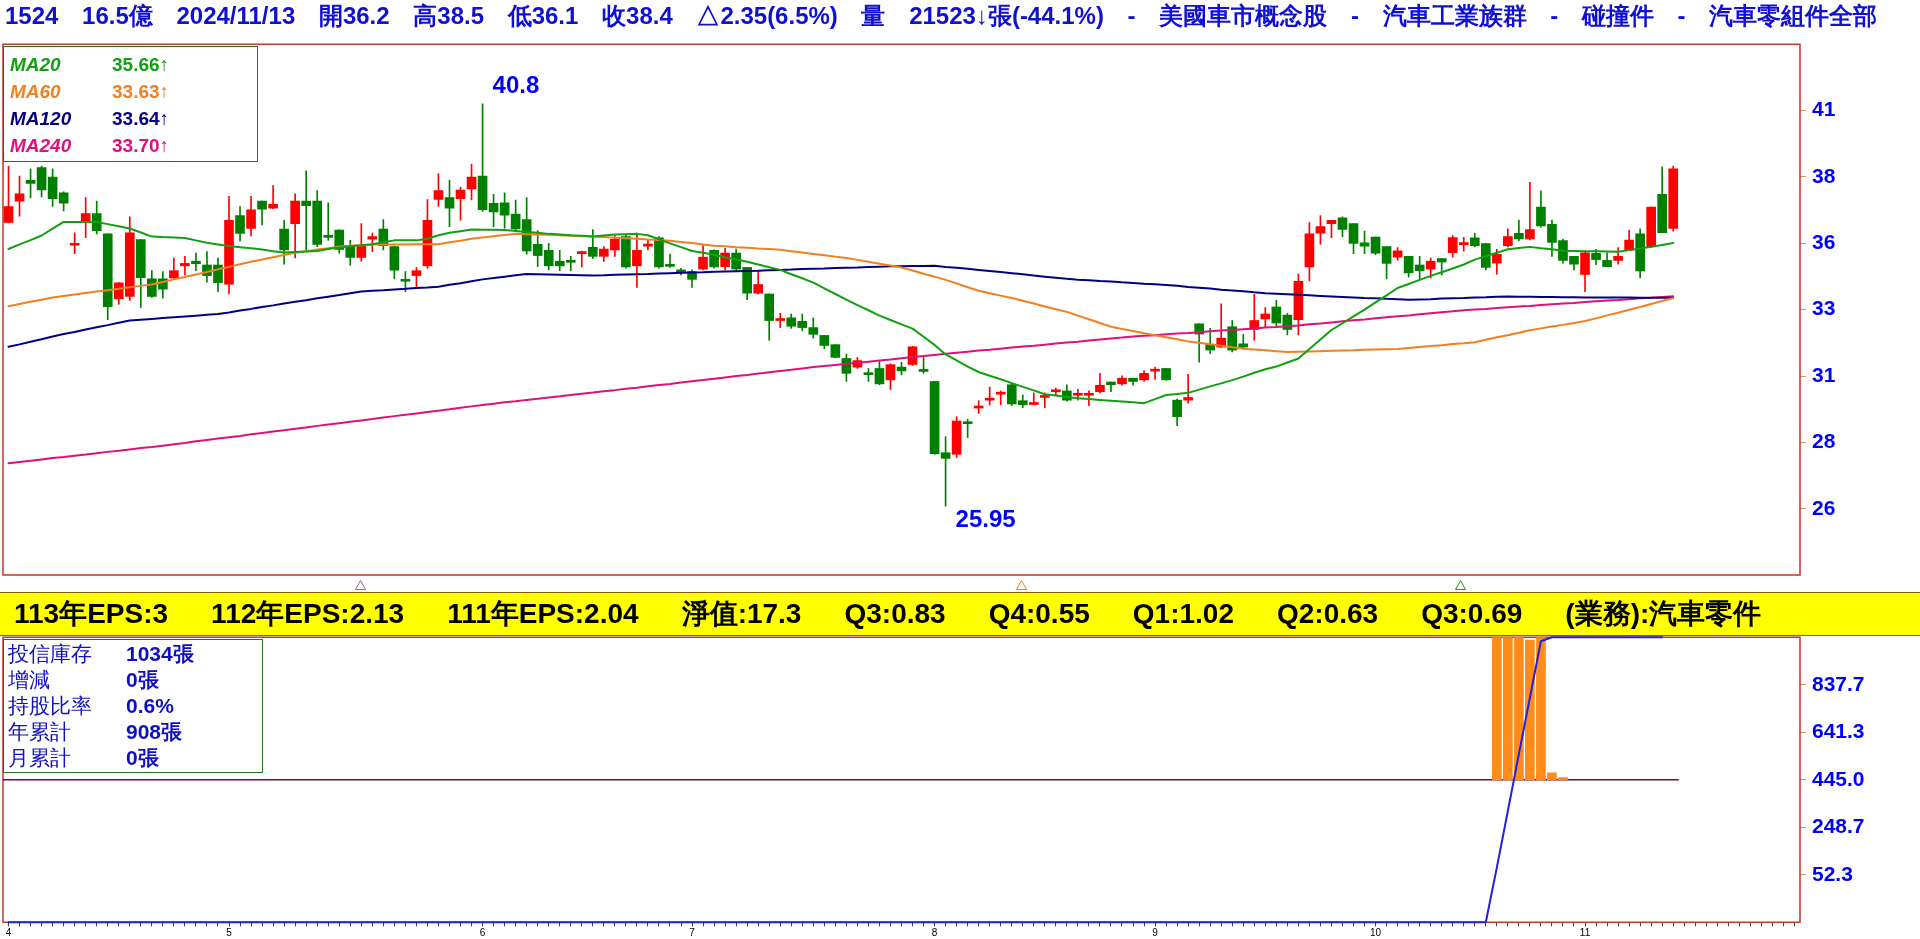  Describe the element at coordinates (1838, 731) in the screenshot. I see `y-tick-label: 641.3` at that location.